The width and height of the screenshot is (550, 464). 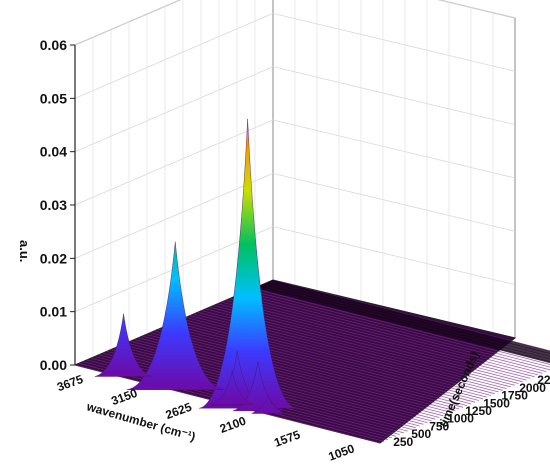 I want to click on z-tick-label: 0.06, so click(x=53, y=45).